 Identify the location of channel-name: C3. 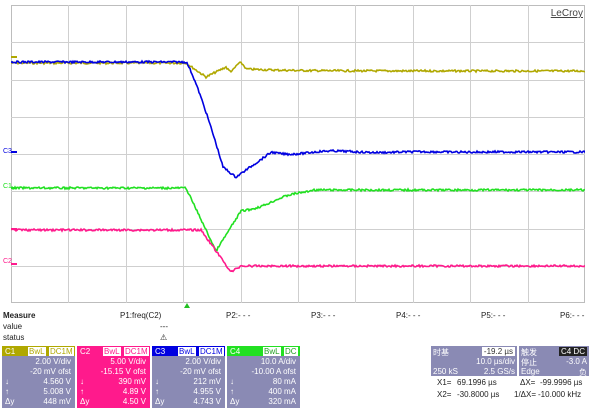
(160, 351).